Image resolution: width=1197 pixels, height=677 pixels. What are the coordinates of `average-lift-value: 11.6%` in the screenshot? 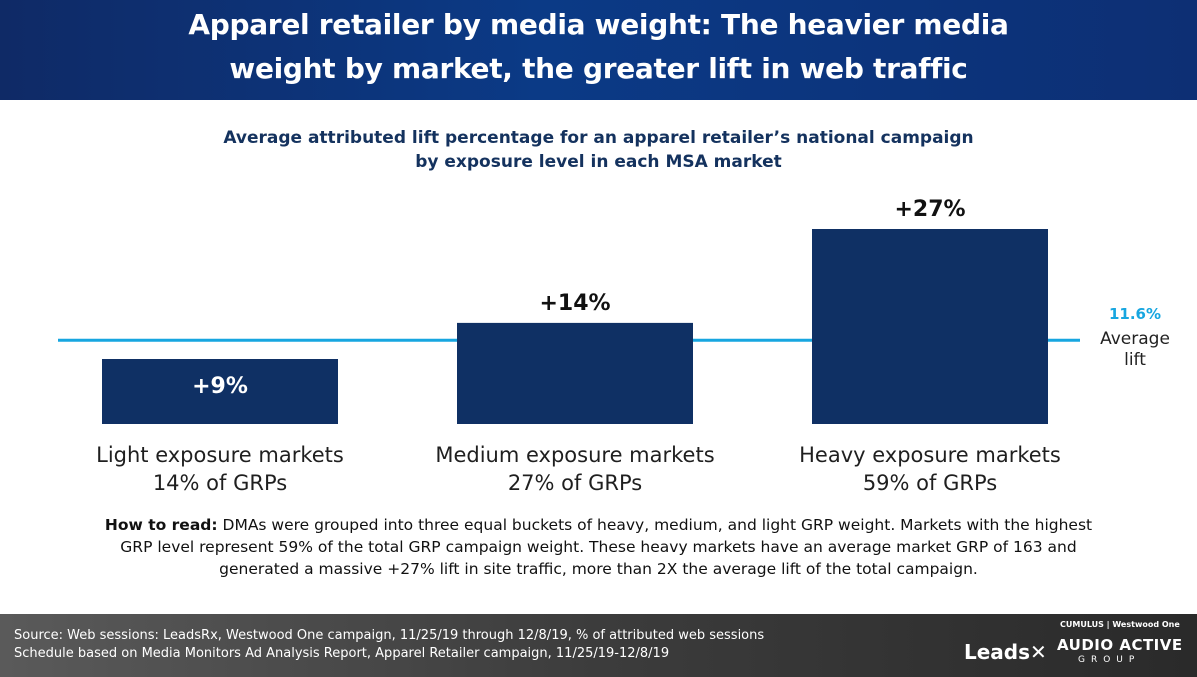 It's located at (1135, 314).